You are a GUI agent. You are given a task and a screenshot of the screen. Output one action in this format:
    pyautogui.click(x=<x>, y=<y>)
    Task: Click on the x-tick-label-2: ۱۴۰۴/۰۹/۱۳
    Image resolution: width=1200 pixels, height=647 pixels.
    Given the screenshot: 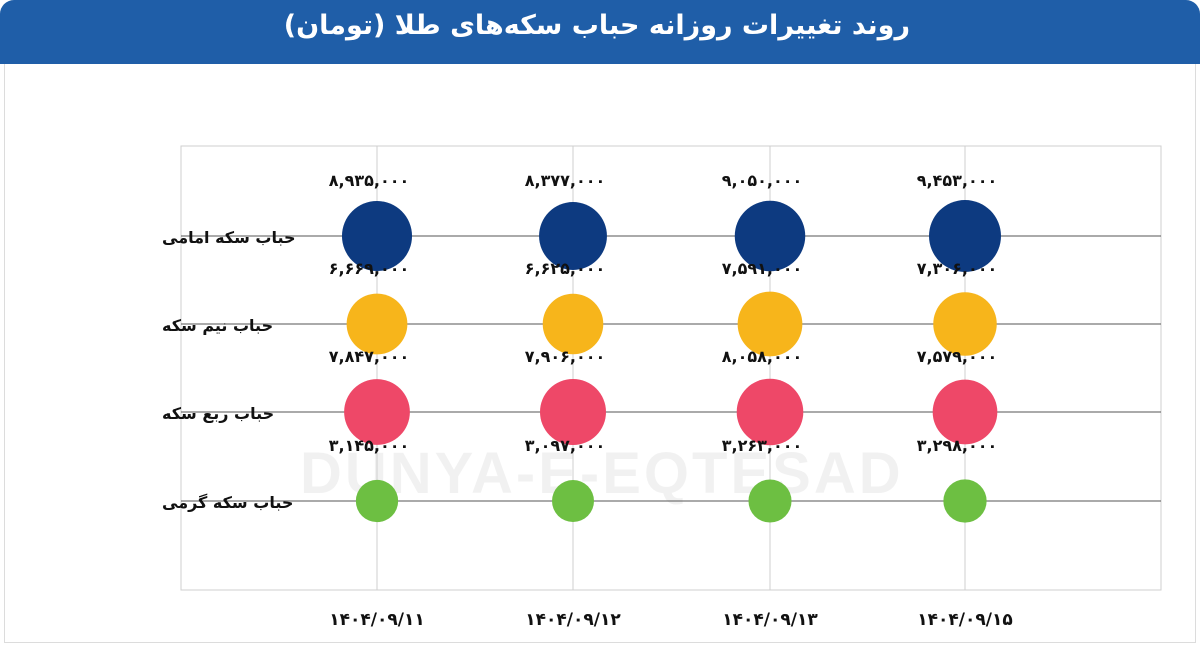 What is the action you would take?
    pyautogui.click(x=770, y=620)
    